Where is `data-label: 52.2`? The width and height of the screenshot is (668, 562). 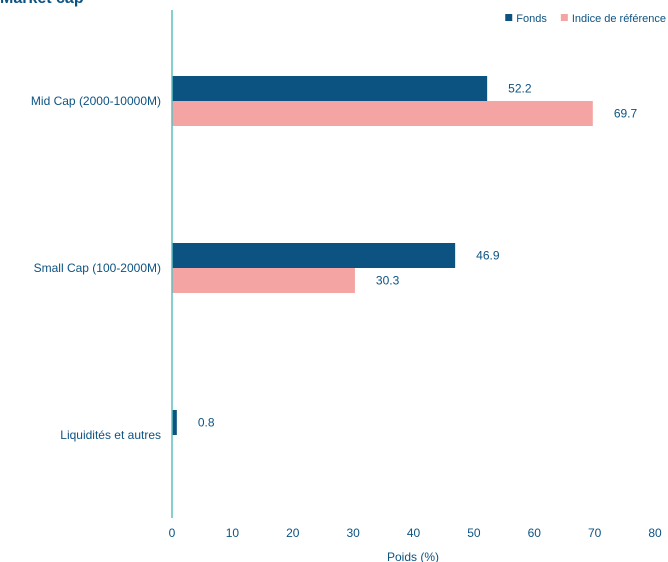 data-label: 52.2 is located at coordinates (520, 89).